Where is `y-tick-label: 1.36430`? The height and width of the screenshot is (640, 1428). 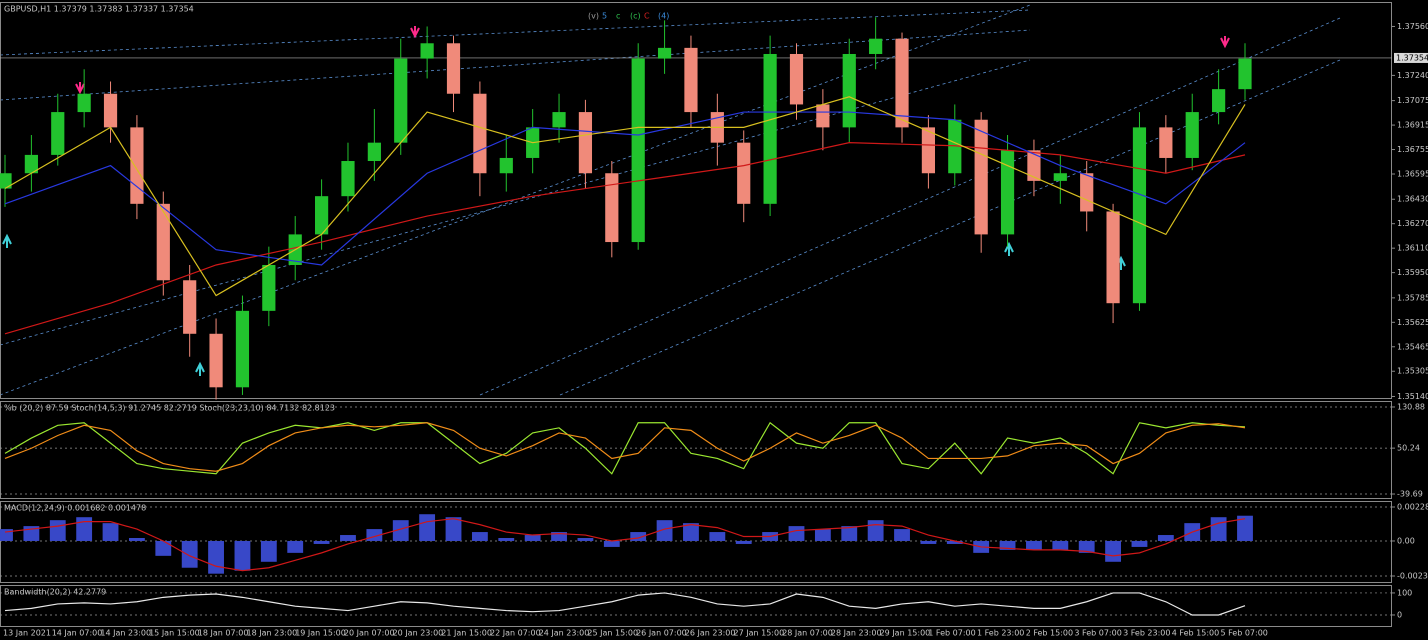 y-tick-label: 1.36430 is located at coordinates (1412, 199).